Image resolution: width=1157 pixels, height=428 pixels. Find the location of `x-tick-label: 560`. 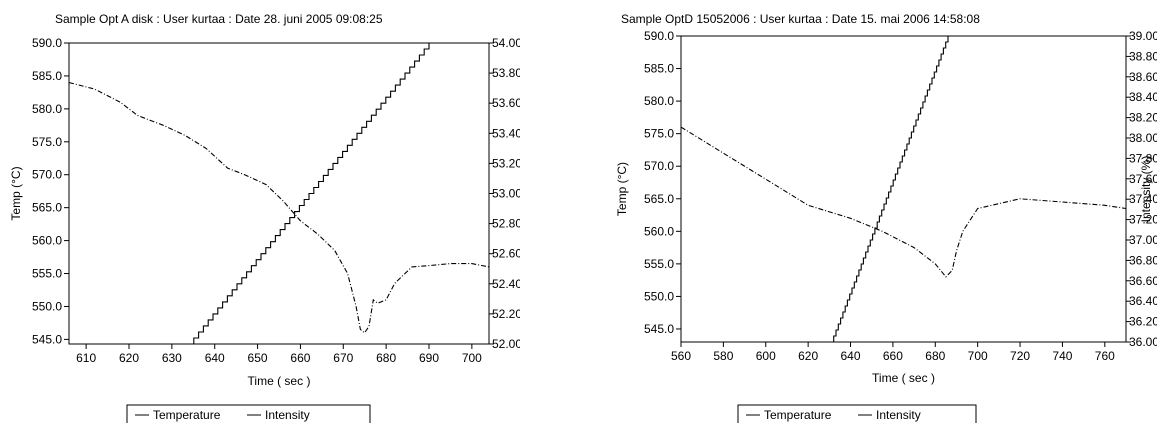

x-tick-label: 560 is located at coordinates (681, 356).